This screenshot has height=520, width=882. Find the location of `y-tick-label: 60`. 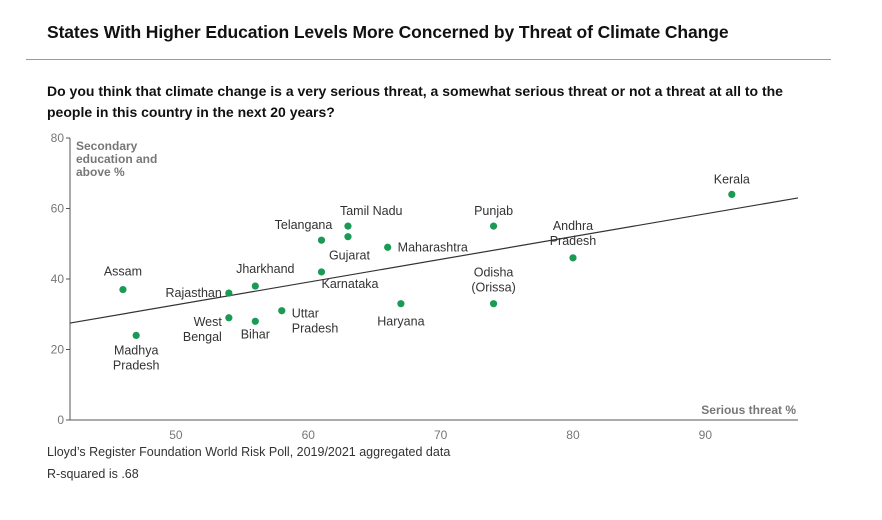

y-tick-label: 60 is located at coordinates (58, 209).